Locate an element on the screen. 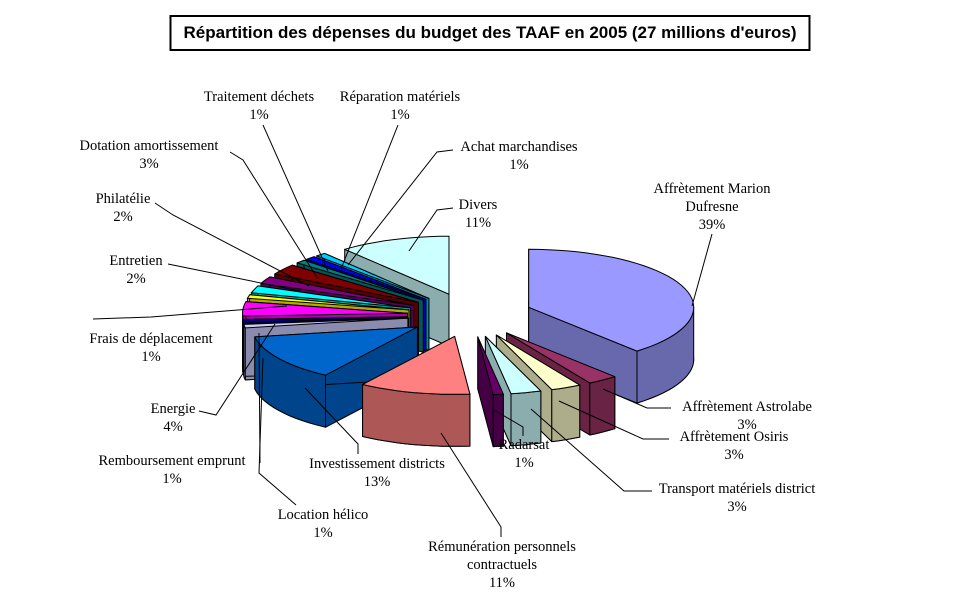 The height and width of the screenshot is (603, 968). pie-slice-remuneration-personnels-contractuels is located at coordinates (416, 391).